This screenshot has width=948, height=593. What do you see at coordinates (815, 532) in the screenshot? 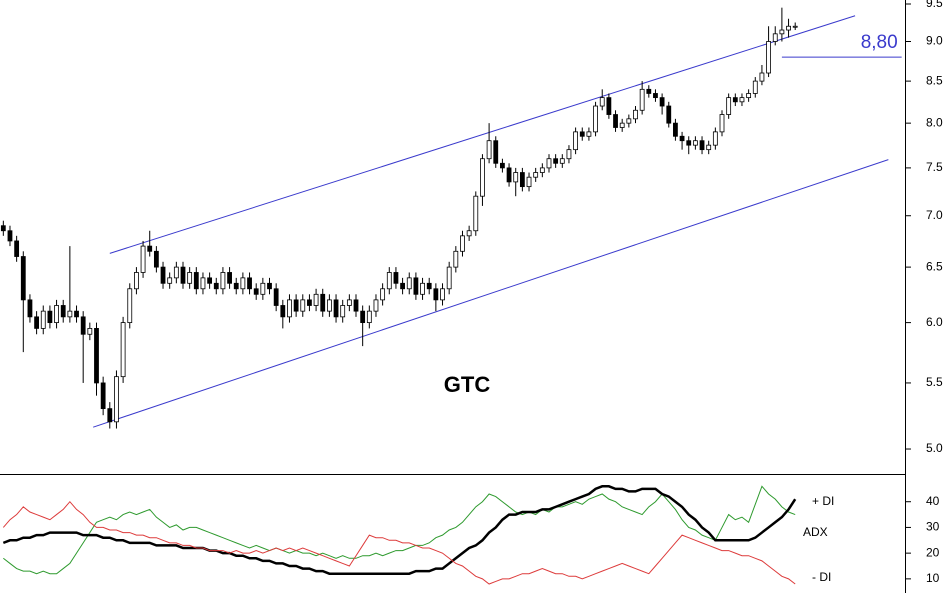
I see `legend-label: ADX` at bounding box center [815, 532].